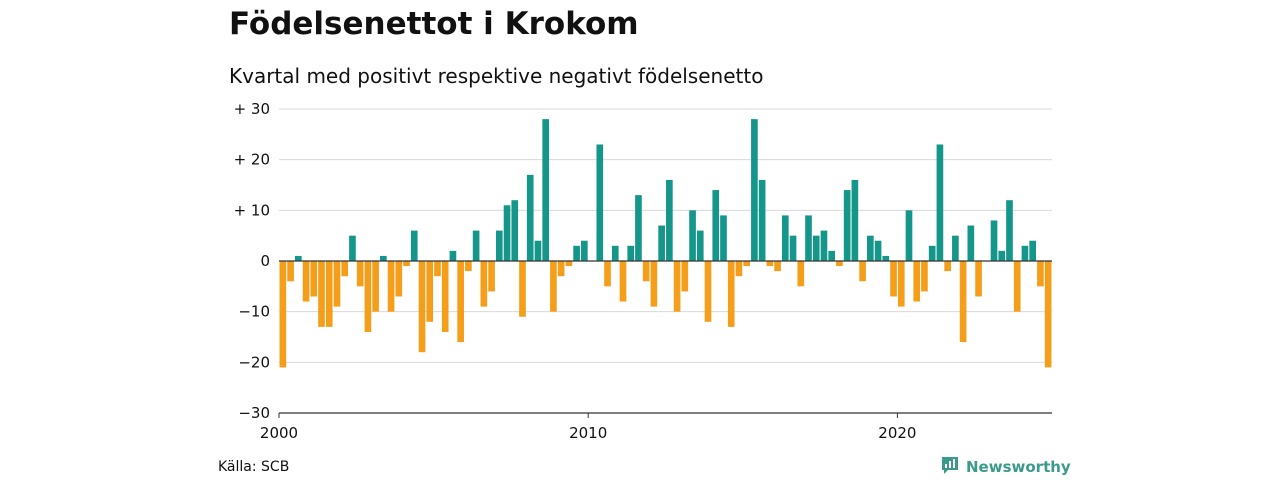 This screenshot has width=1280, height=480. I want to click on brand-logo: Newsworthy, so click(1005, 467).